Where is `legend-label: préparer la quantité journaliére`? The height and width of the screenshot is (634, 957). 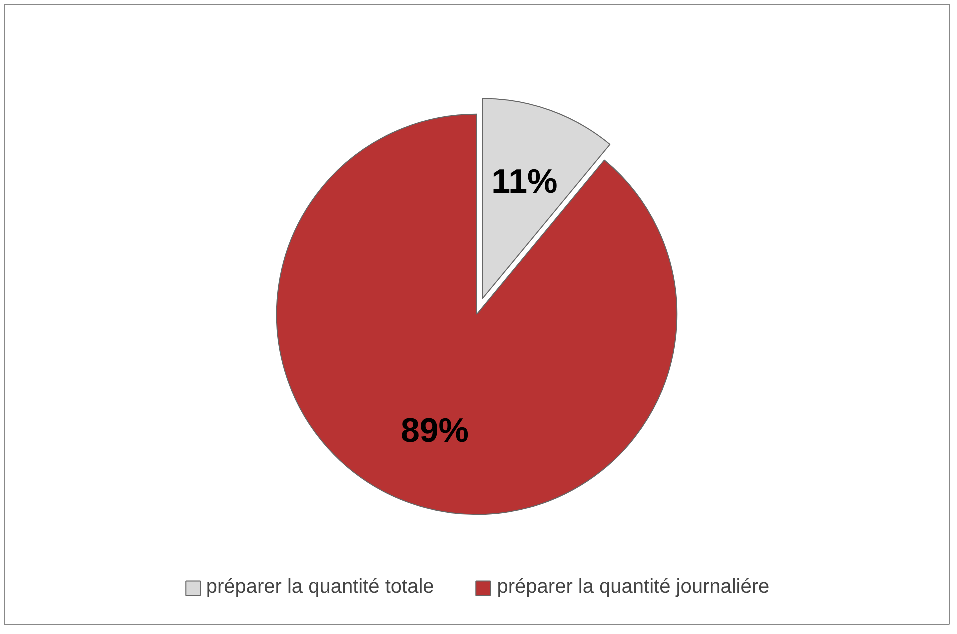
legend-label: préparer la quantité journaliére is located at coordinates (633, 587).